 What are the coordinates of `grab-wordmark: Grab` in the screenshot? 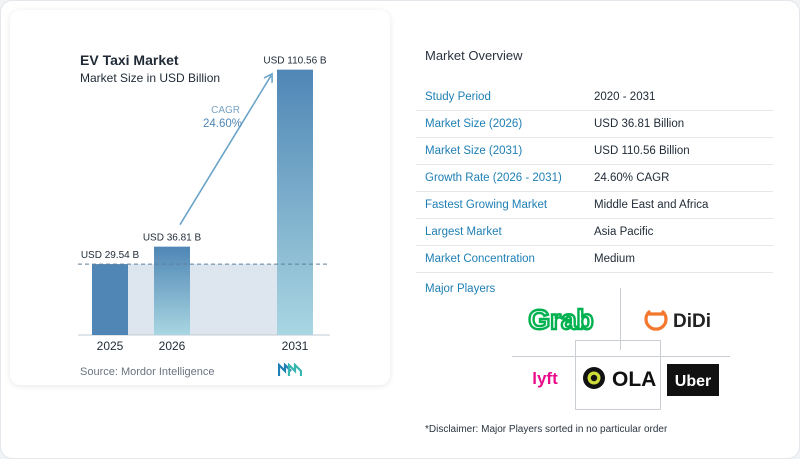 It's located at (560, 319).